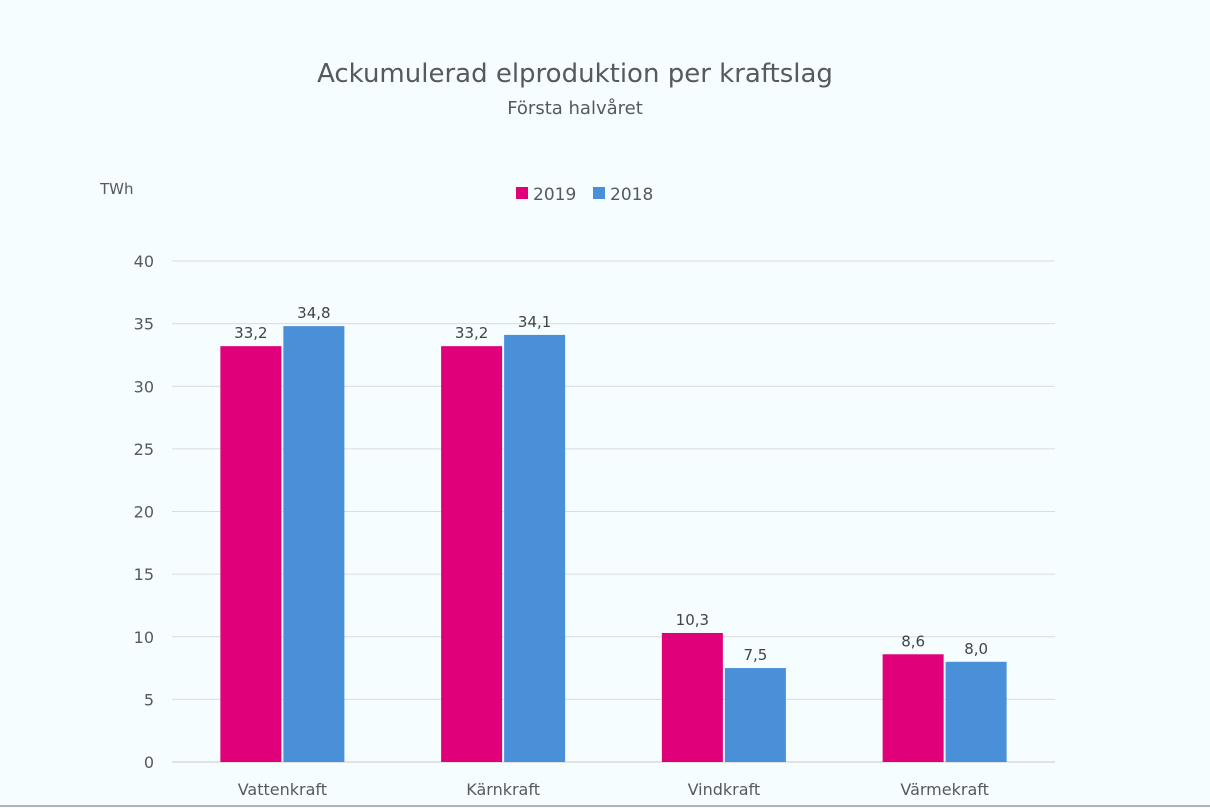 The width and height of the screenshot is (1210, 808). Describe the element at coordinates (613, 789) in the screenshot. I see `x-axis-categories: Vattenkraft Kärnkraft Vindkraft Värmekraft` at that location.